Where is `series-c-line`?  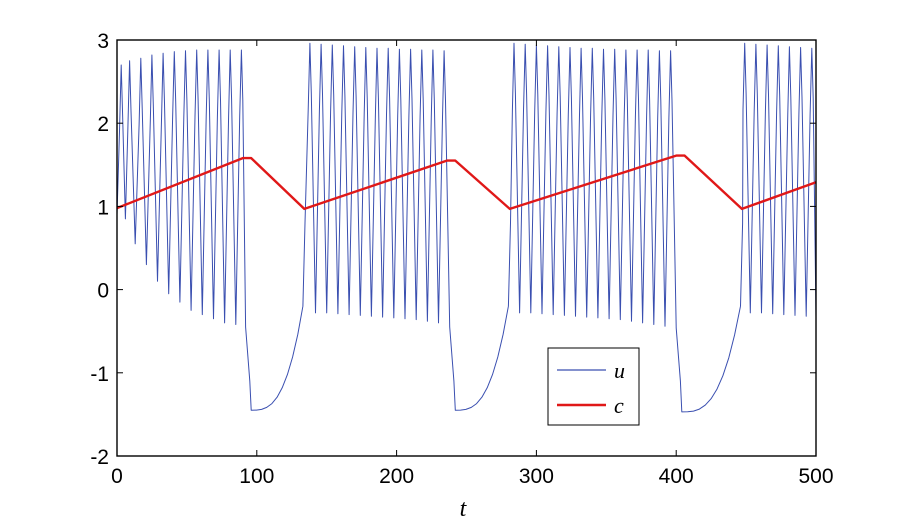
series-c-line is located at coordinates (466, 182).